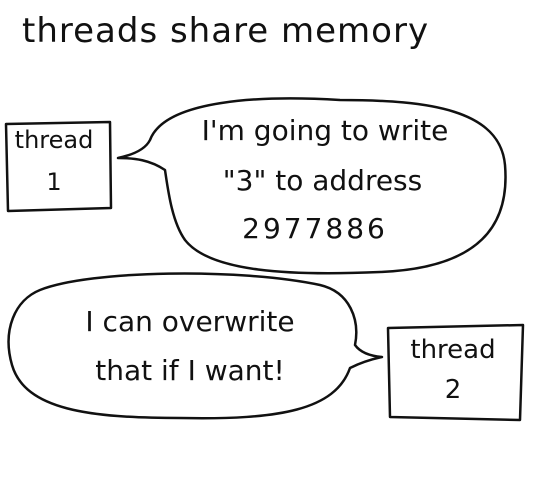  What do you see at coordinates (455, 372) in the screenshot?
I see `thread-2-box` at bounding box center [455, 372].